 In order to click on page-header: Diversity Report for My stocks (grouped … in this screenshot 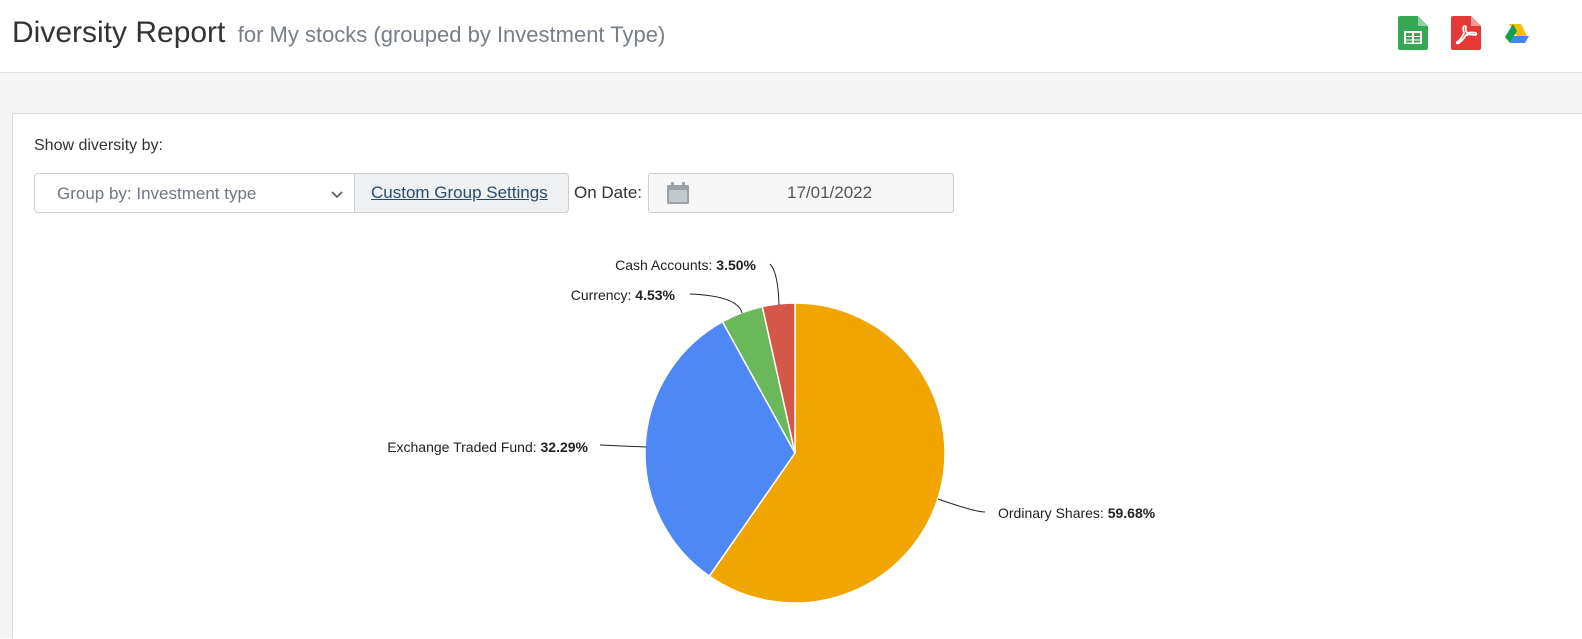, I will do `click(791, 36)`.